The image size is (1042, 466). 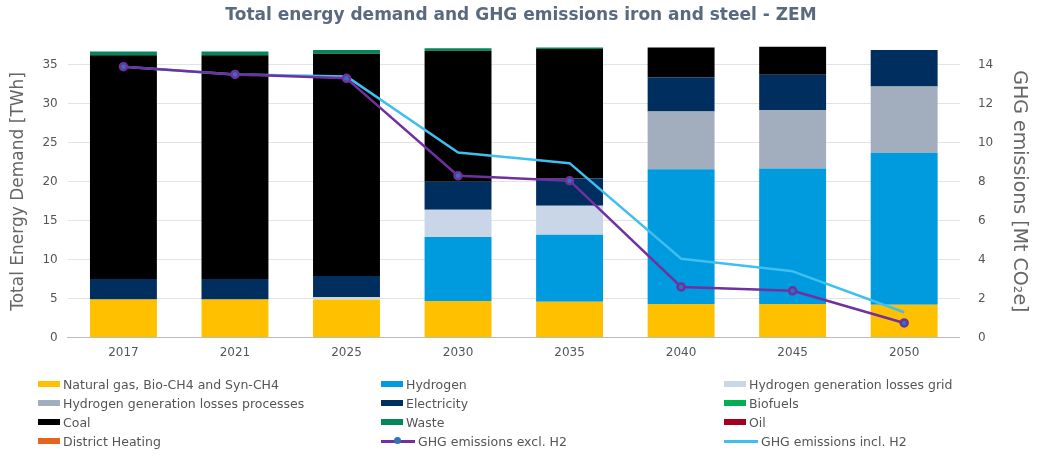 What do you see at coordinates (123, 351) in the screenshot?
I see `x-tick-label: 2017` at bounding box center [123, 351].